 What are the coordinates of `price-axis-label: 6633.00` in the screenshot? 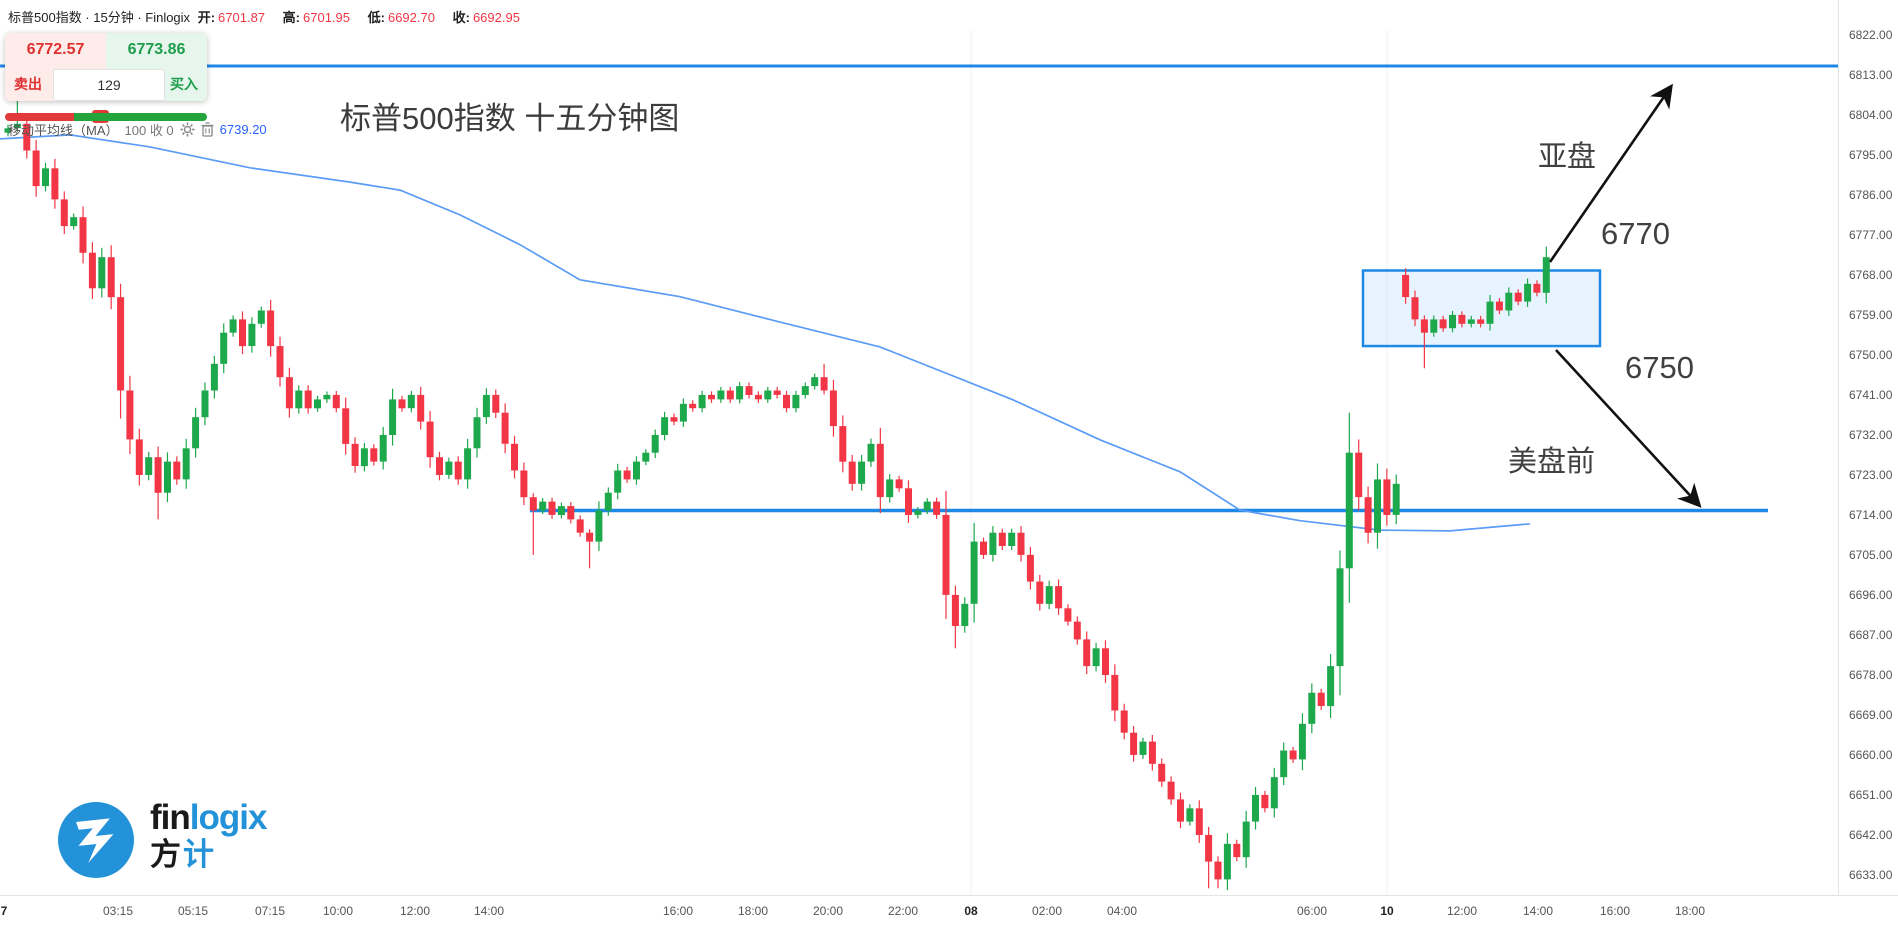 It's located at (1871, 874).